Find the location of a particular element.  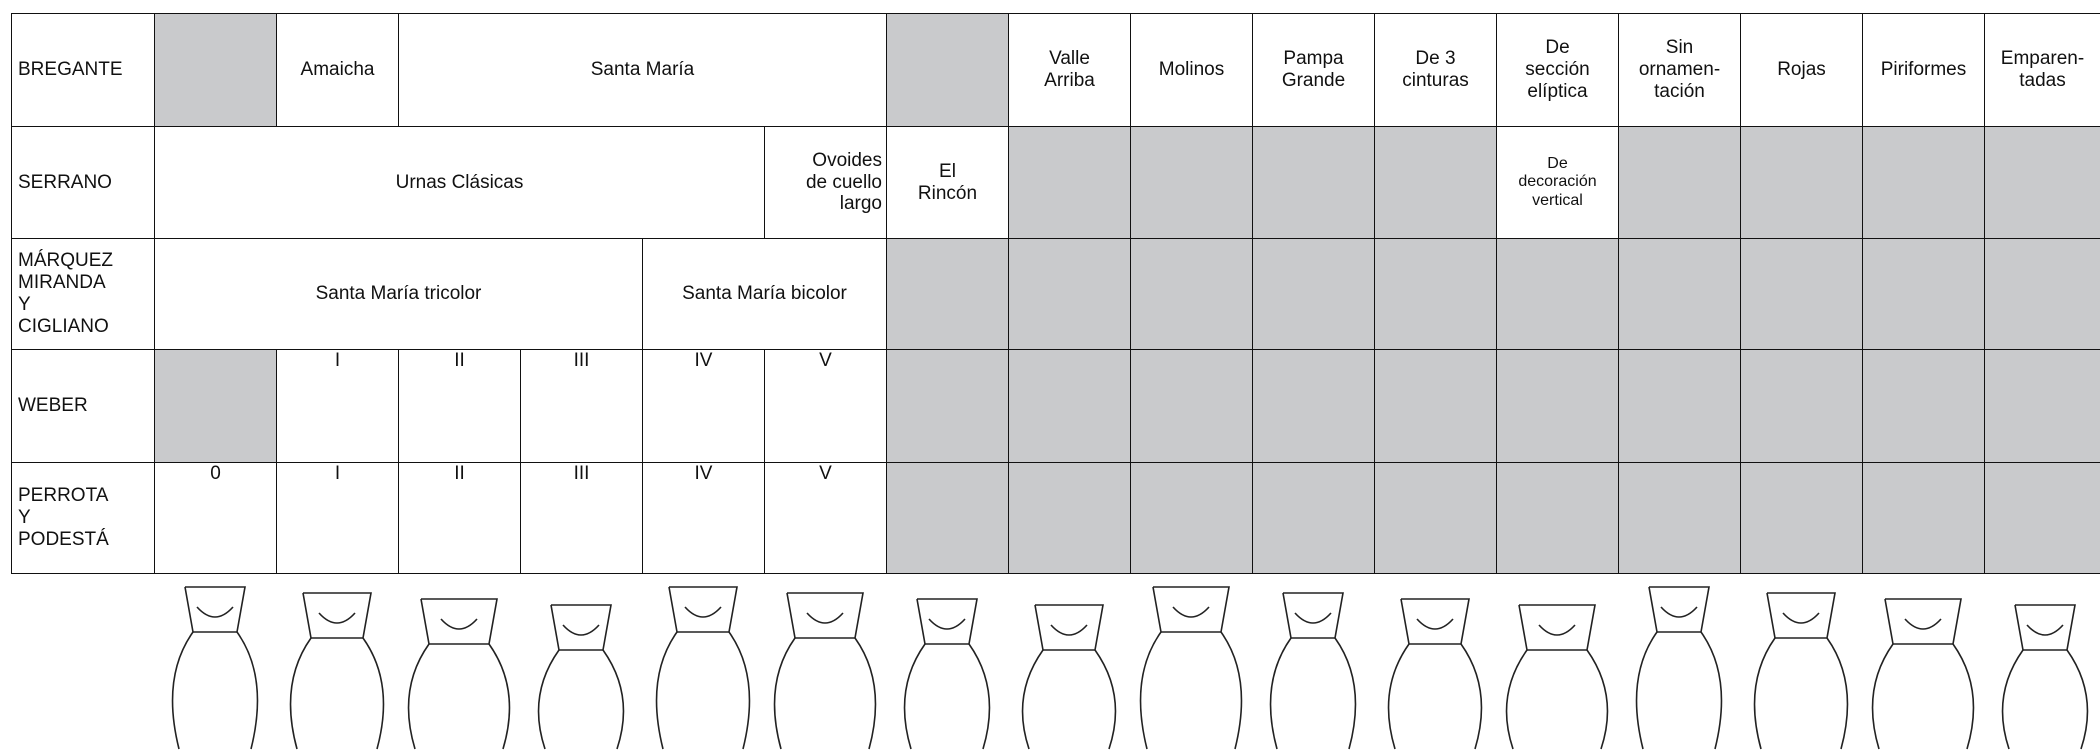

cell: Amaicha is located at coordinates (337, 70).